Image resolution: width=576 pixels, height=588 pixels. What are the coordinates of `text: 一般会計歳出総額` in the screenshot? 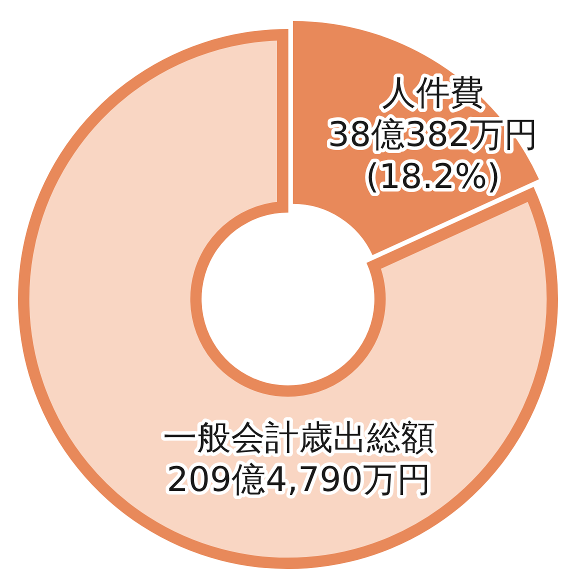 It's located at (298, 438).